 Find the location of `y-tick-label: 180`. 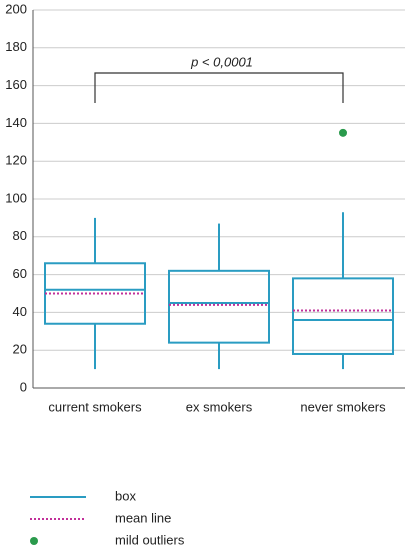

y-tick-label: 180 is located at coordinates (16, 46).